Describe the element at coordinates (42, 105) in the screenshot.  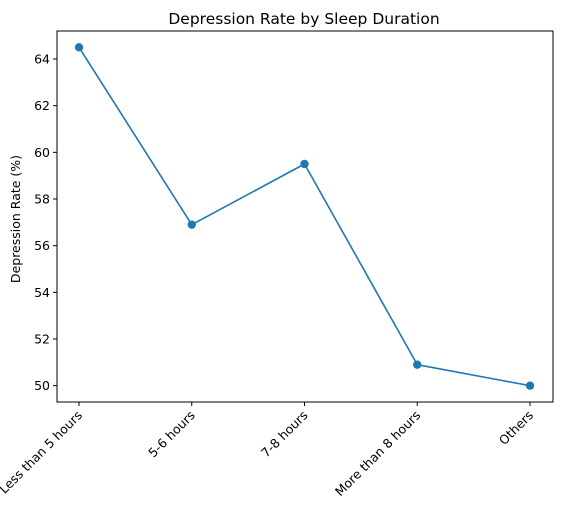
I see `y-tick-label: 62` at that location.